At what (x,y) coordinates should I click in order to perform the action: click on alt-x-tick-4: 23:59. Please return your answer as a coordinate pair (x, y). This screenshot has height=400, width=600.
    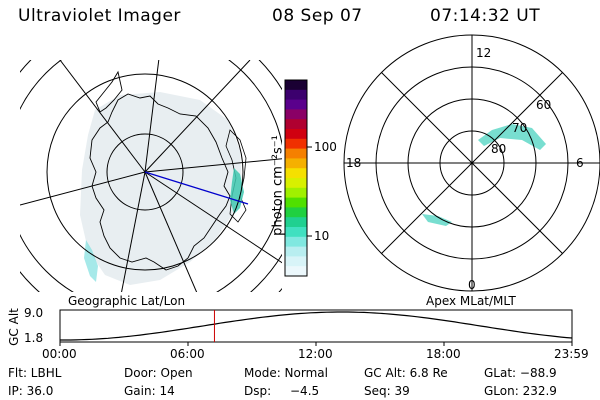
    Looking at the image, I should click on (571, 354).